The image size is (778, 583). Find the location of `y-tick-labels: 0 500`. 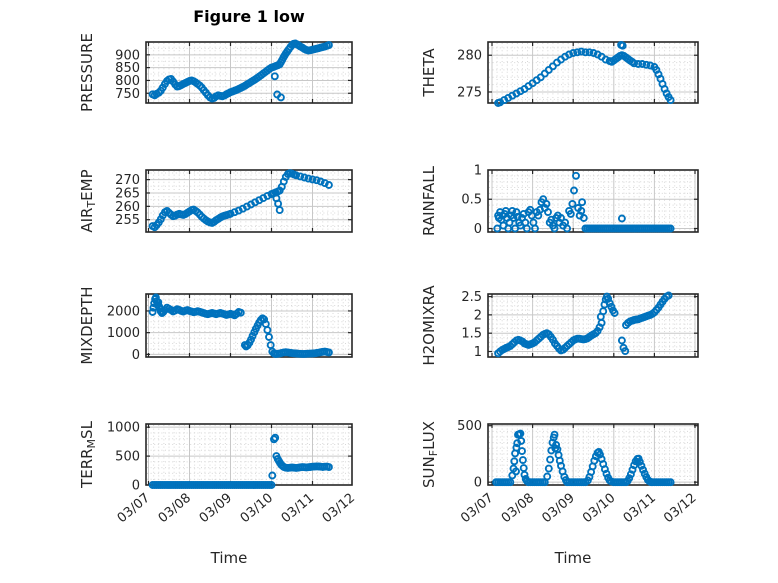

y-tick-labels: 0 500 is located at coordinates (469, 454).